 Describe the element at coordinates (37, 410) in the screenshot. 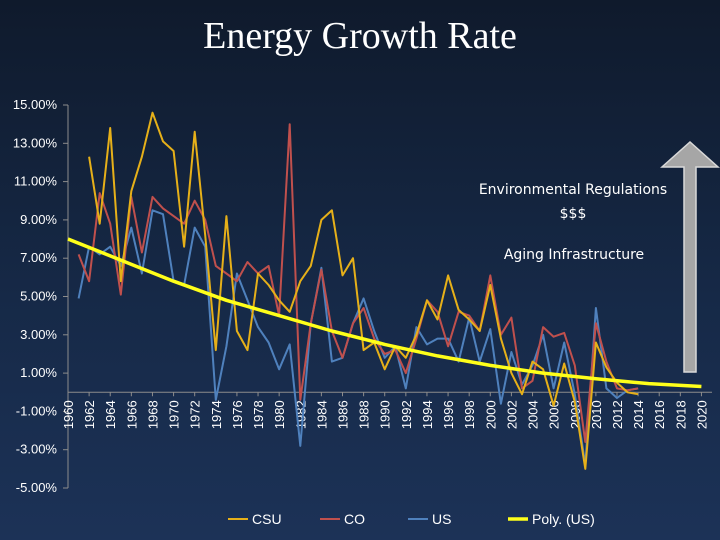

I see `y-tick-label: -1.00%` at that location.